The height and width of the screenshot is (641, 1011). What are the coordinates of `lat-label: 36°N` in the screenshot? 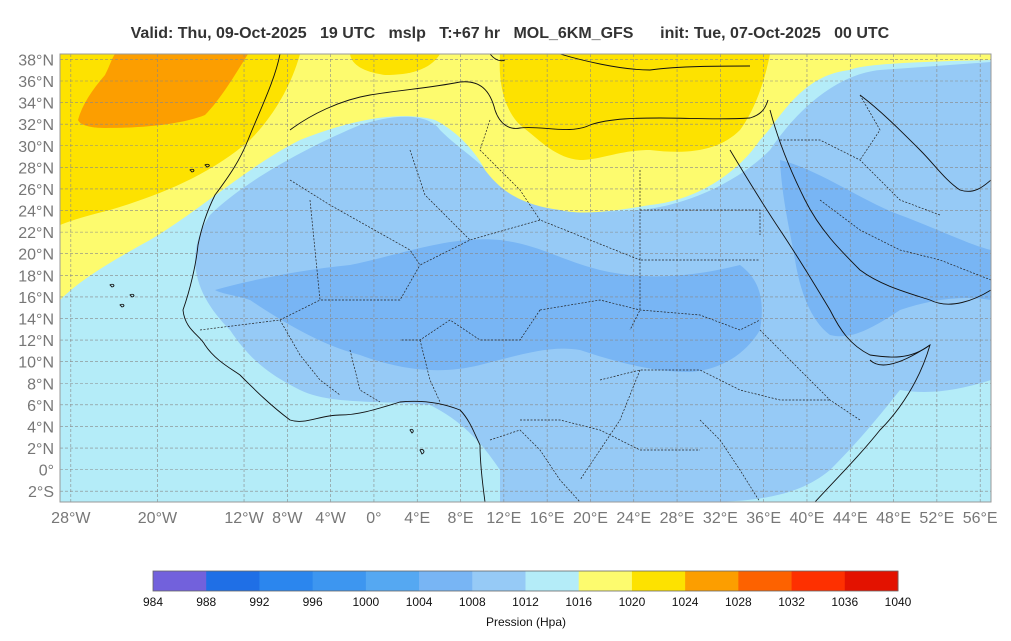 It's located at (36, 82).